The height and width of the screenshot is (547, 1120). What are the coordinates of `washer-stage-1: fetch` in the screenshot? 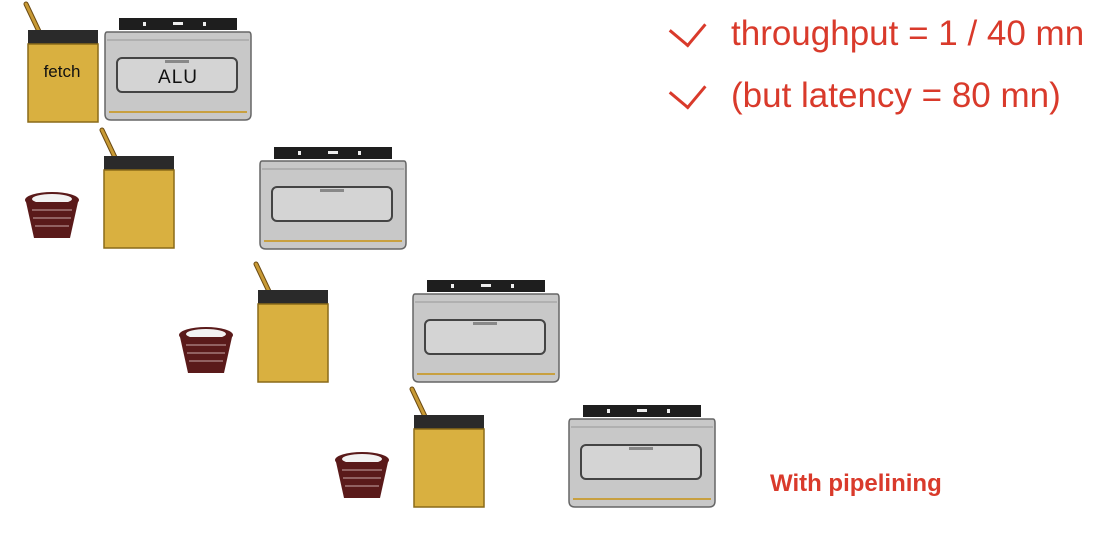 It's located at (62, 62).